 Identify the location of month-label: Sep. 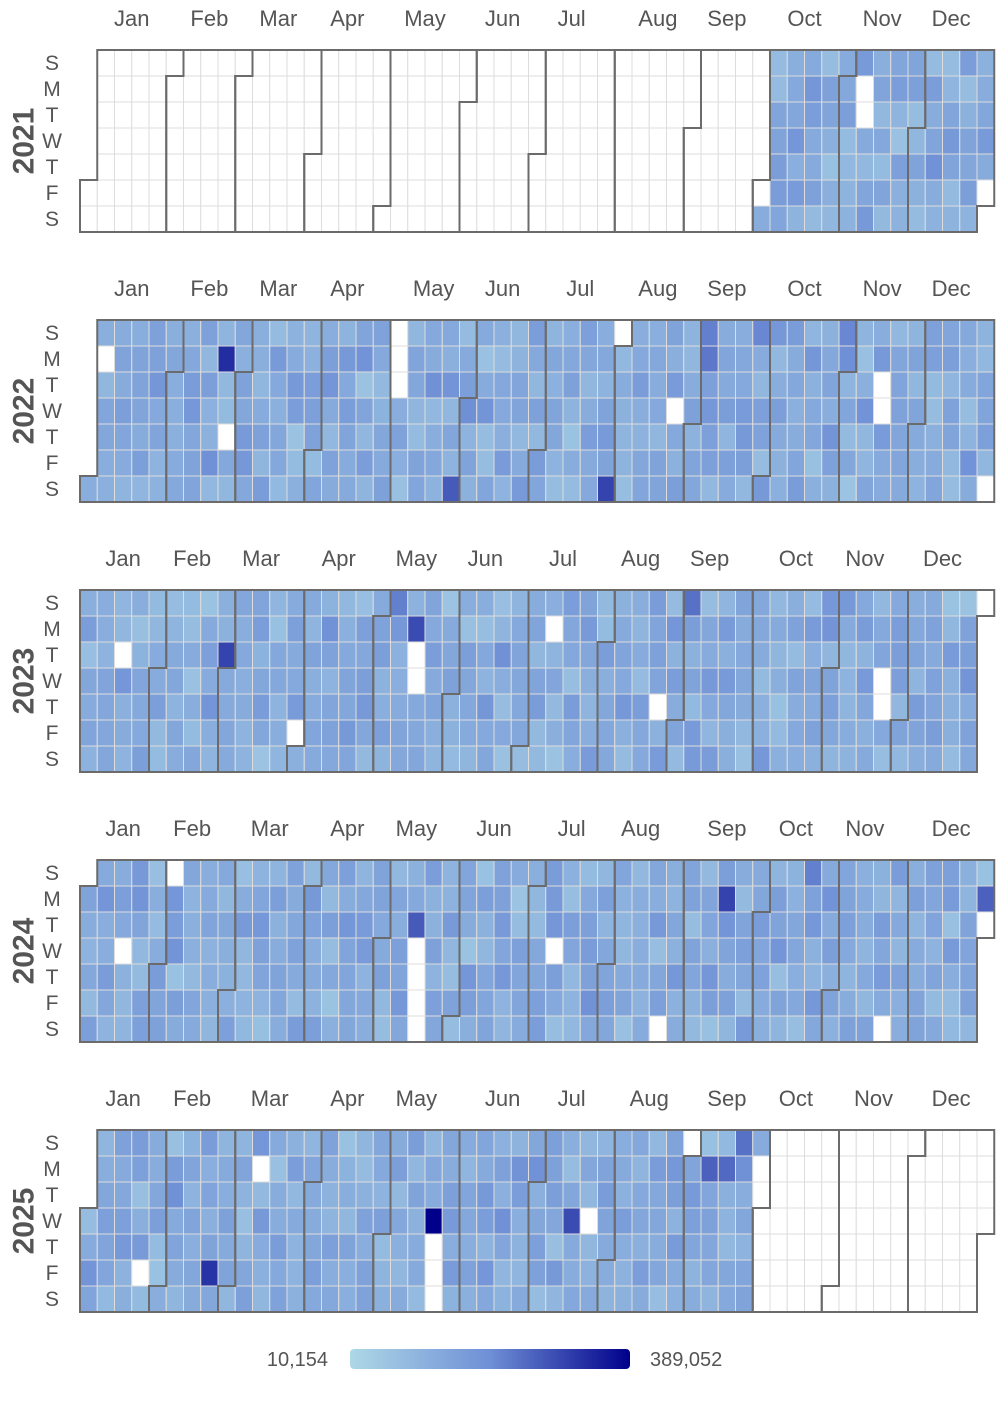
(726, 18).